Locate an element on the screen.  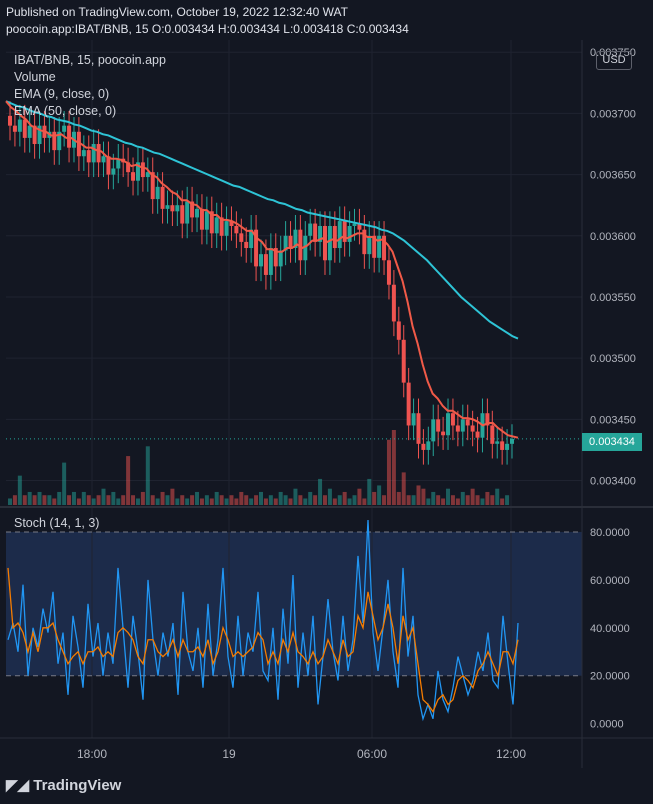
stoch-tick-3: 20.0000 is located at coordinates (610, 677).